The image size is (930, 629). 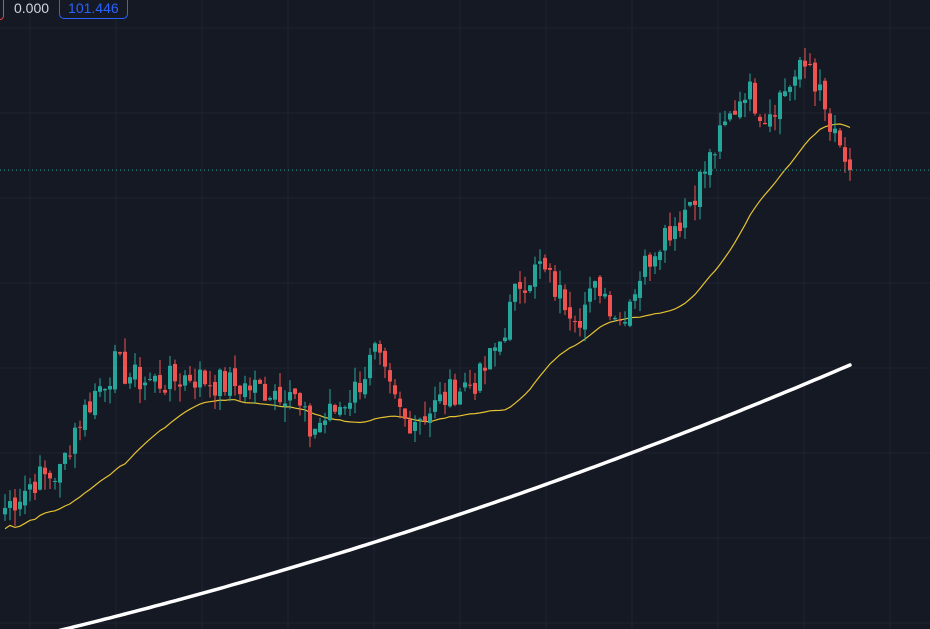 What do you see at coordinates (32, 8) in the screenshot?
I see `legend-value-zero: 0.000` at bounding box center [32, 8].